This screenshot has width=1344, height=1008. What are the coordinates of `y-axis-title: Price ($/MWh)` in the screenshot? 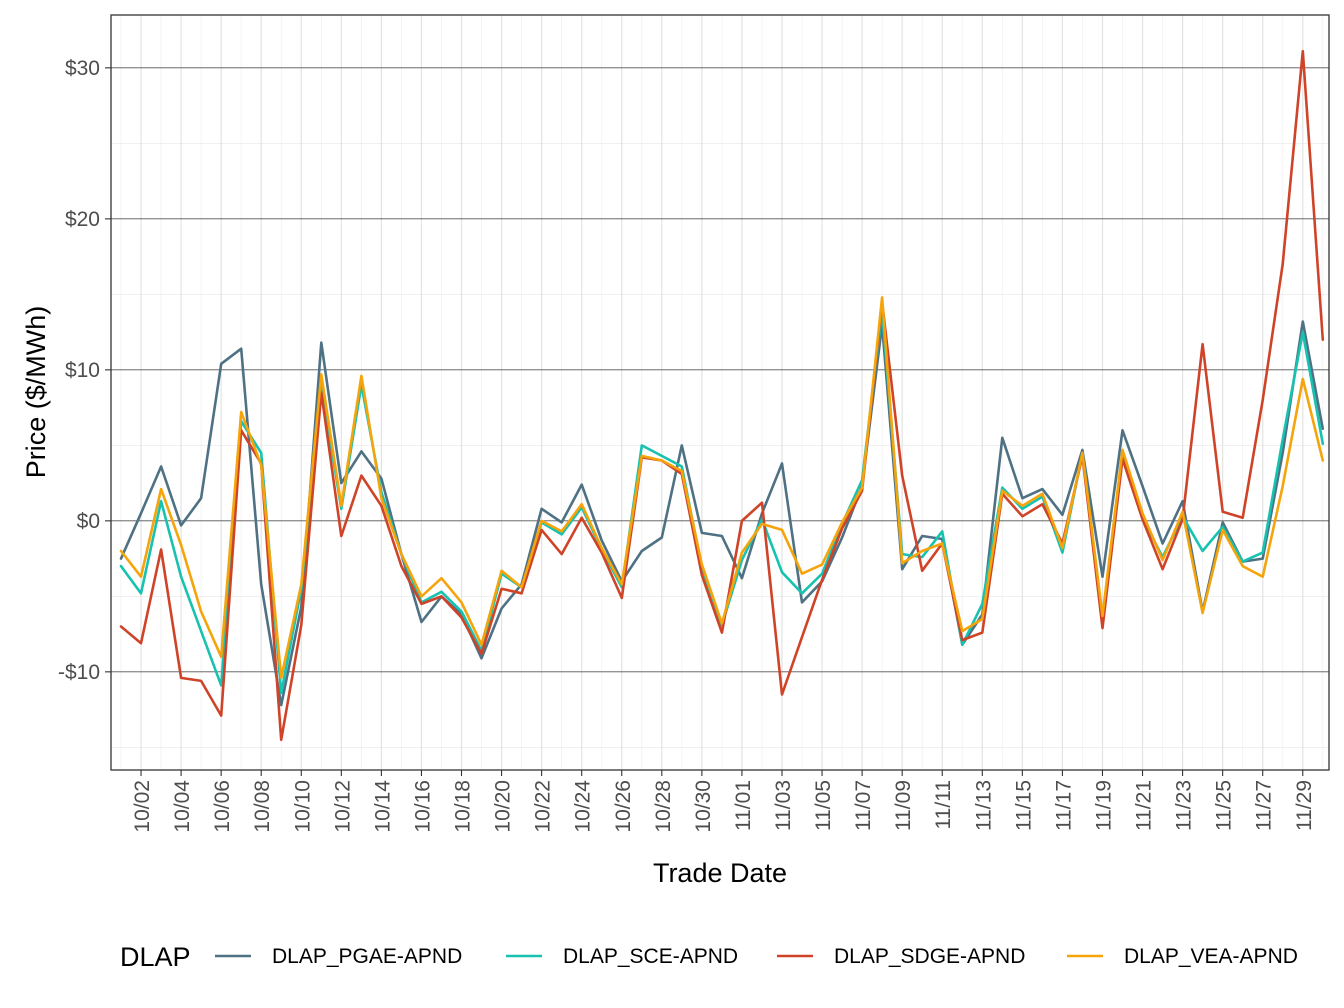 It's located at (36, 392).